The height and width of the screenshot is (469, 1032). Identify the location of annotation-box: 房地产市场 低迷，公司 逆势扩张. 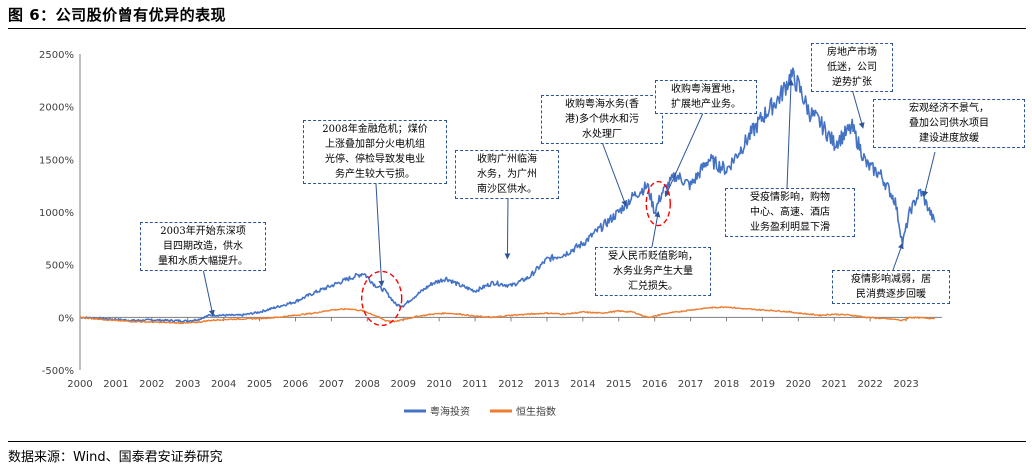
(852, 67).